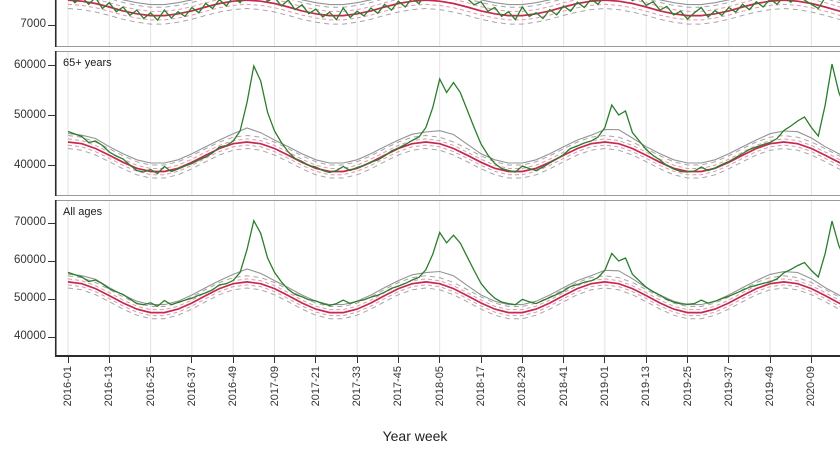 The image size is (840, 454). Describe the element at coordinates (191, 386) in the screenshot. I see `x-tick-label: 2016-37` at that location.